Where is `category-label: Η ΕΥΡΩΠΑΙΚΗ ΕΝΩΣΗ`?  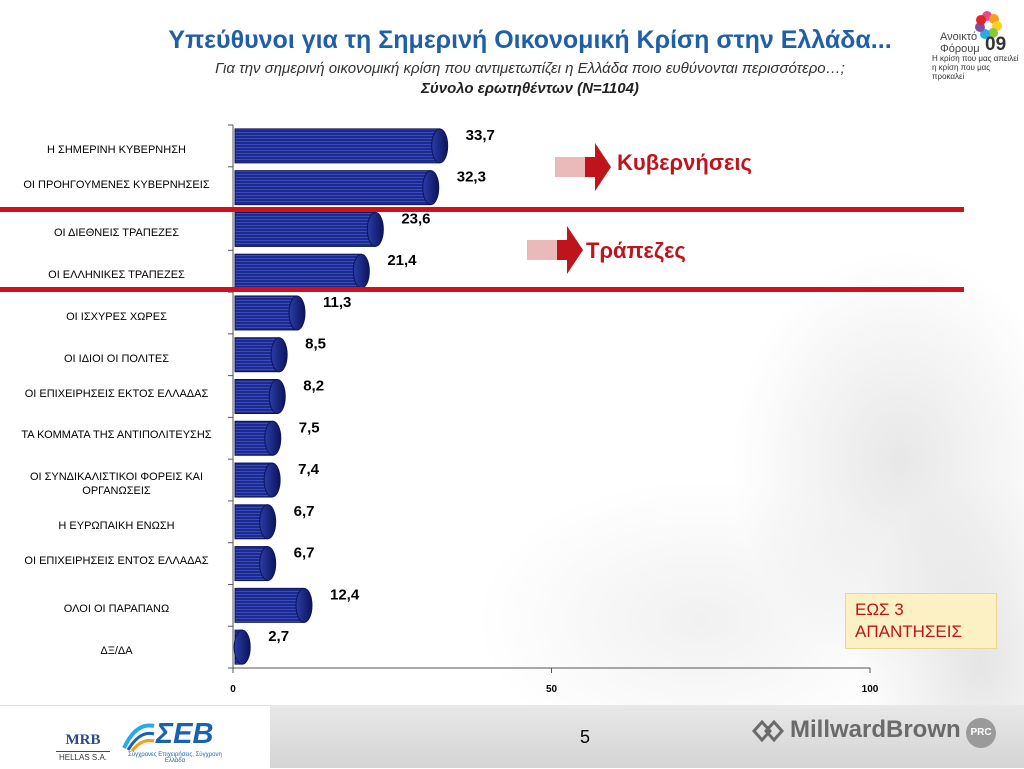
category-label: Η ΕΥΡΩΠΑΙΚΗ ΕΝΩΣΗ is located at coordinates (116, 525).